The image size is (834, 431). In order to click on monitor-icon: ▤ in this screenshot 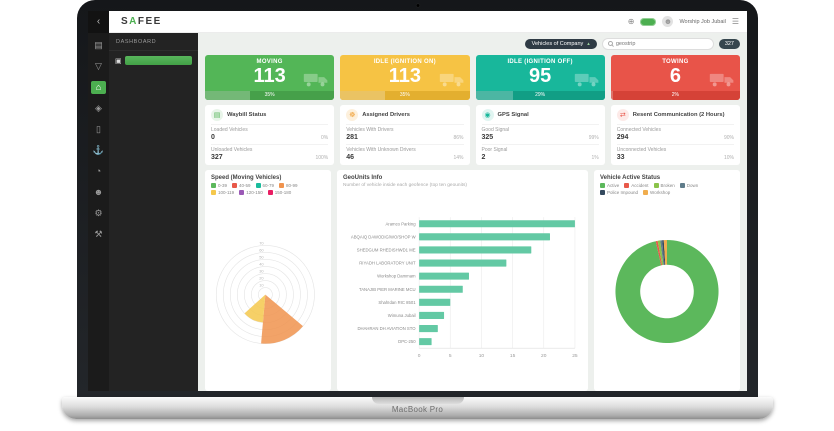, I will do `click(98, 45)`.